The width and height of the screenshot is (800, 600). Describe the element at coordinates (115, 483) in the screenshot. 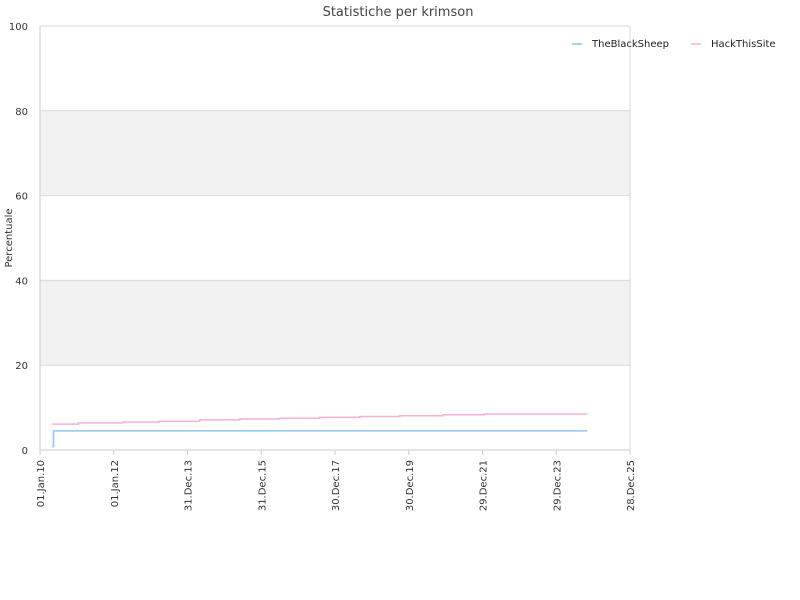

I see `x-tick-label: 01.Jan.12` at that location.